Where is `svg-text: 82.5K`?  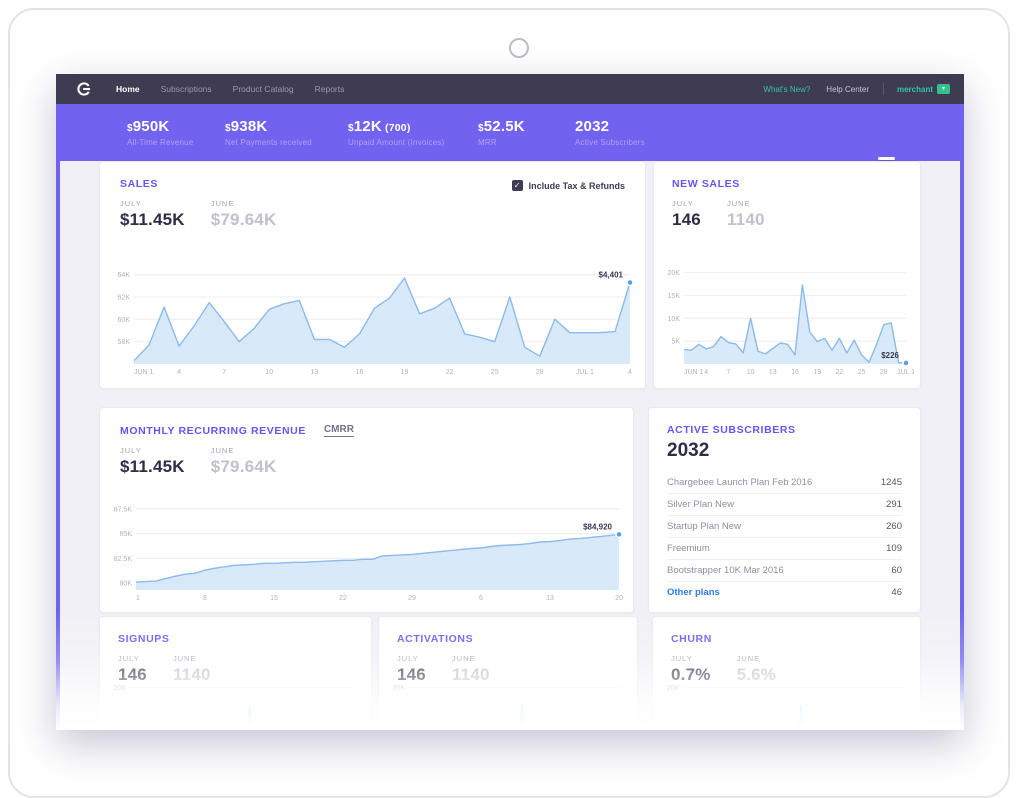 svg-text: 82.5K is located at coordinates (123, 559).